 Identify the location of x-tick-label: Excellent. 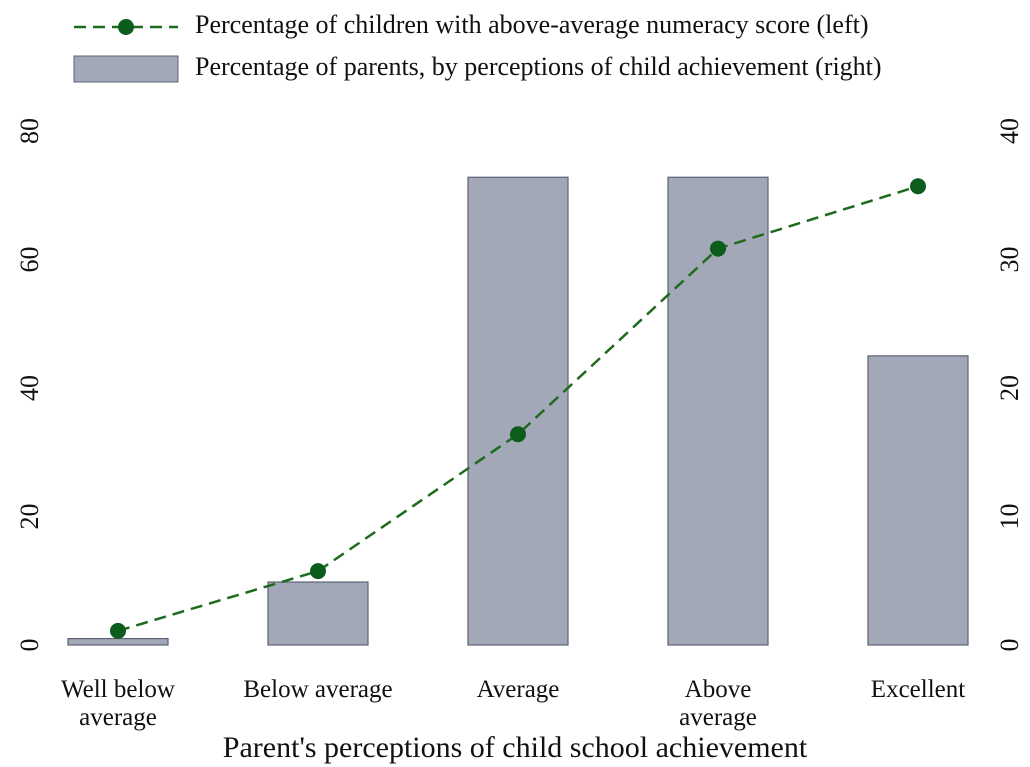
(918, 689).